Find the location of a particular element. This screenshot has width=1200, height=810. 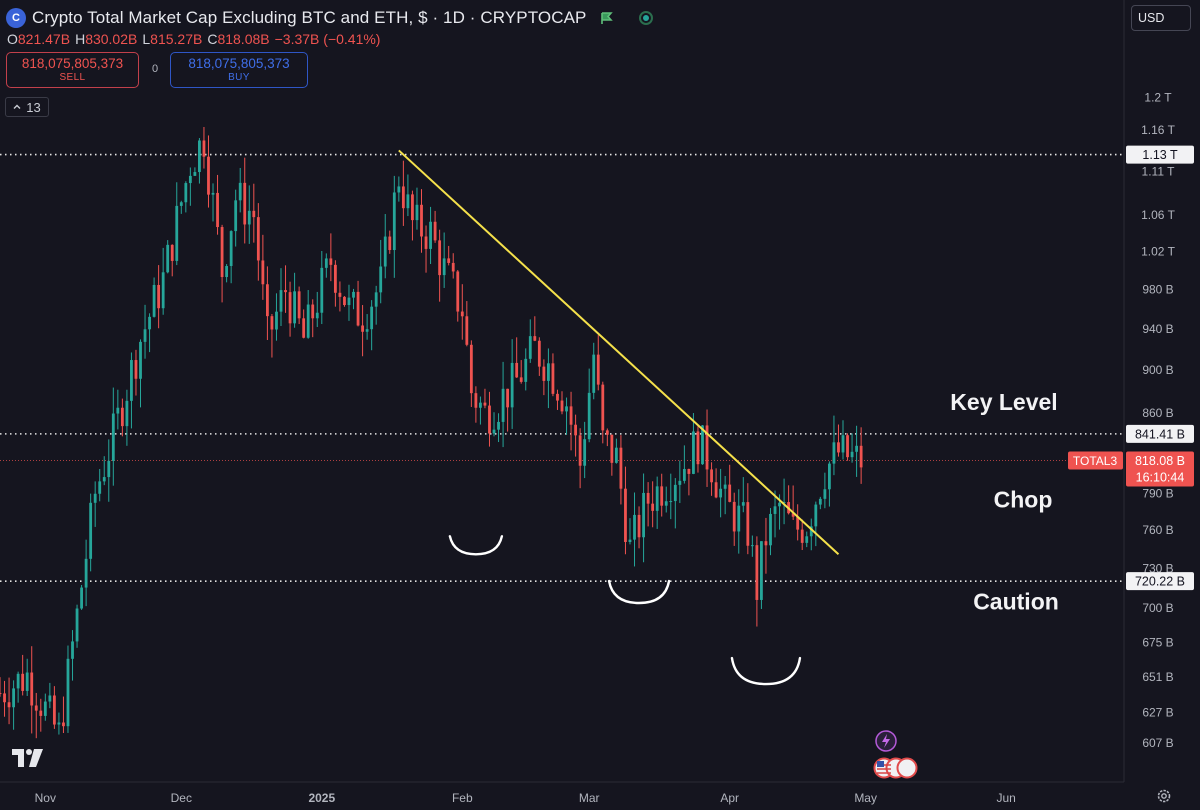

annotation-label: Key Level is located at coordinates (1003, 402).